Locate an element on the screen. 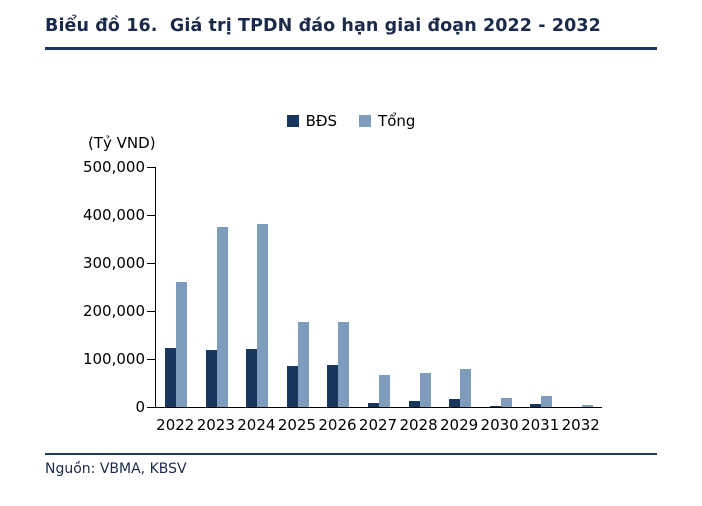 This screenshot has height=506, width=702. bar-BĐS-2027 is located at coordinates (373, 405).